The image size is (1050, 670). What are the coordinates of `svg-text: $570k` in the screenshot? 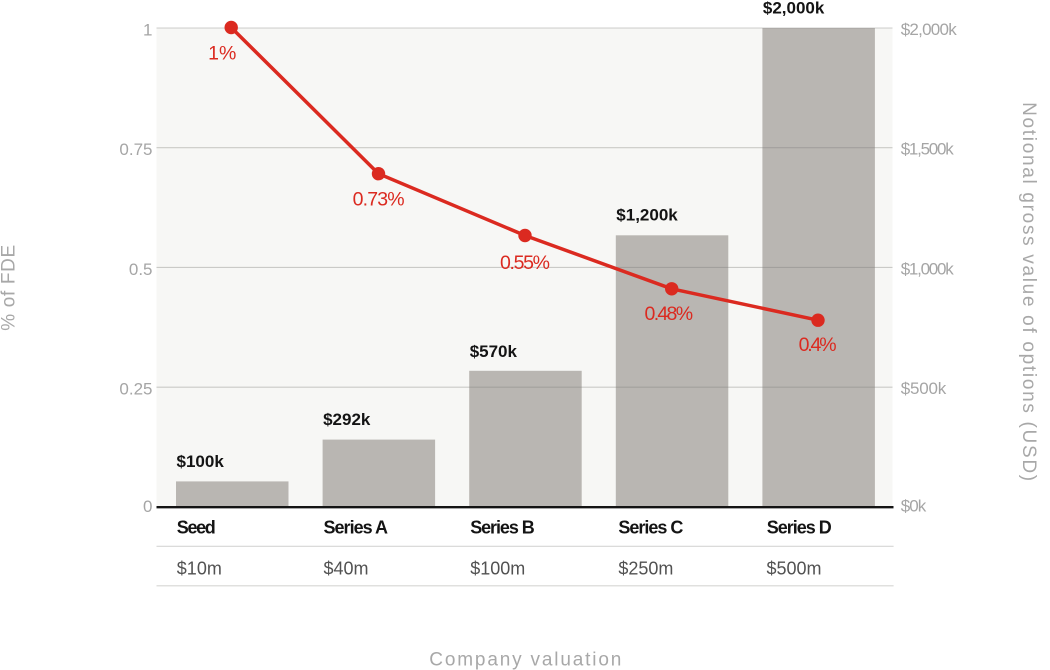 It's located at (494, 351).